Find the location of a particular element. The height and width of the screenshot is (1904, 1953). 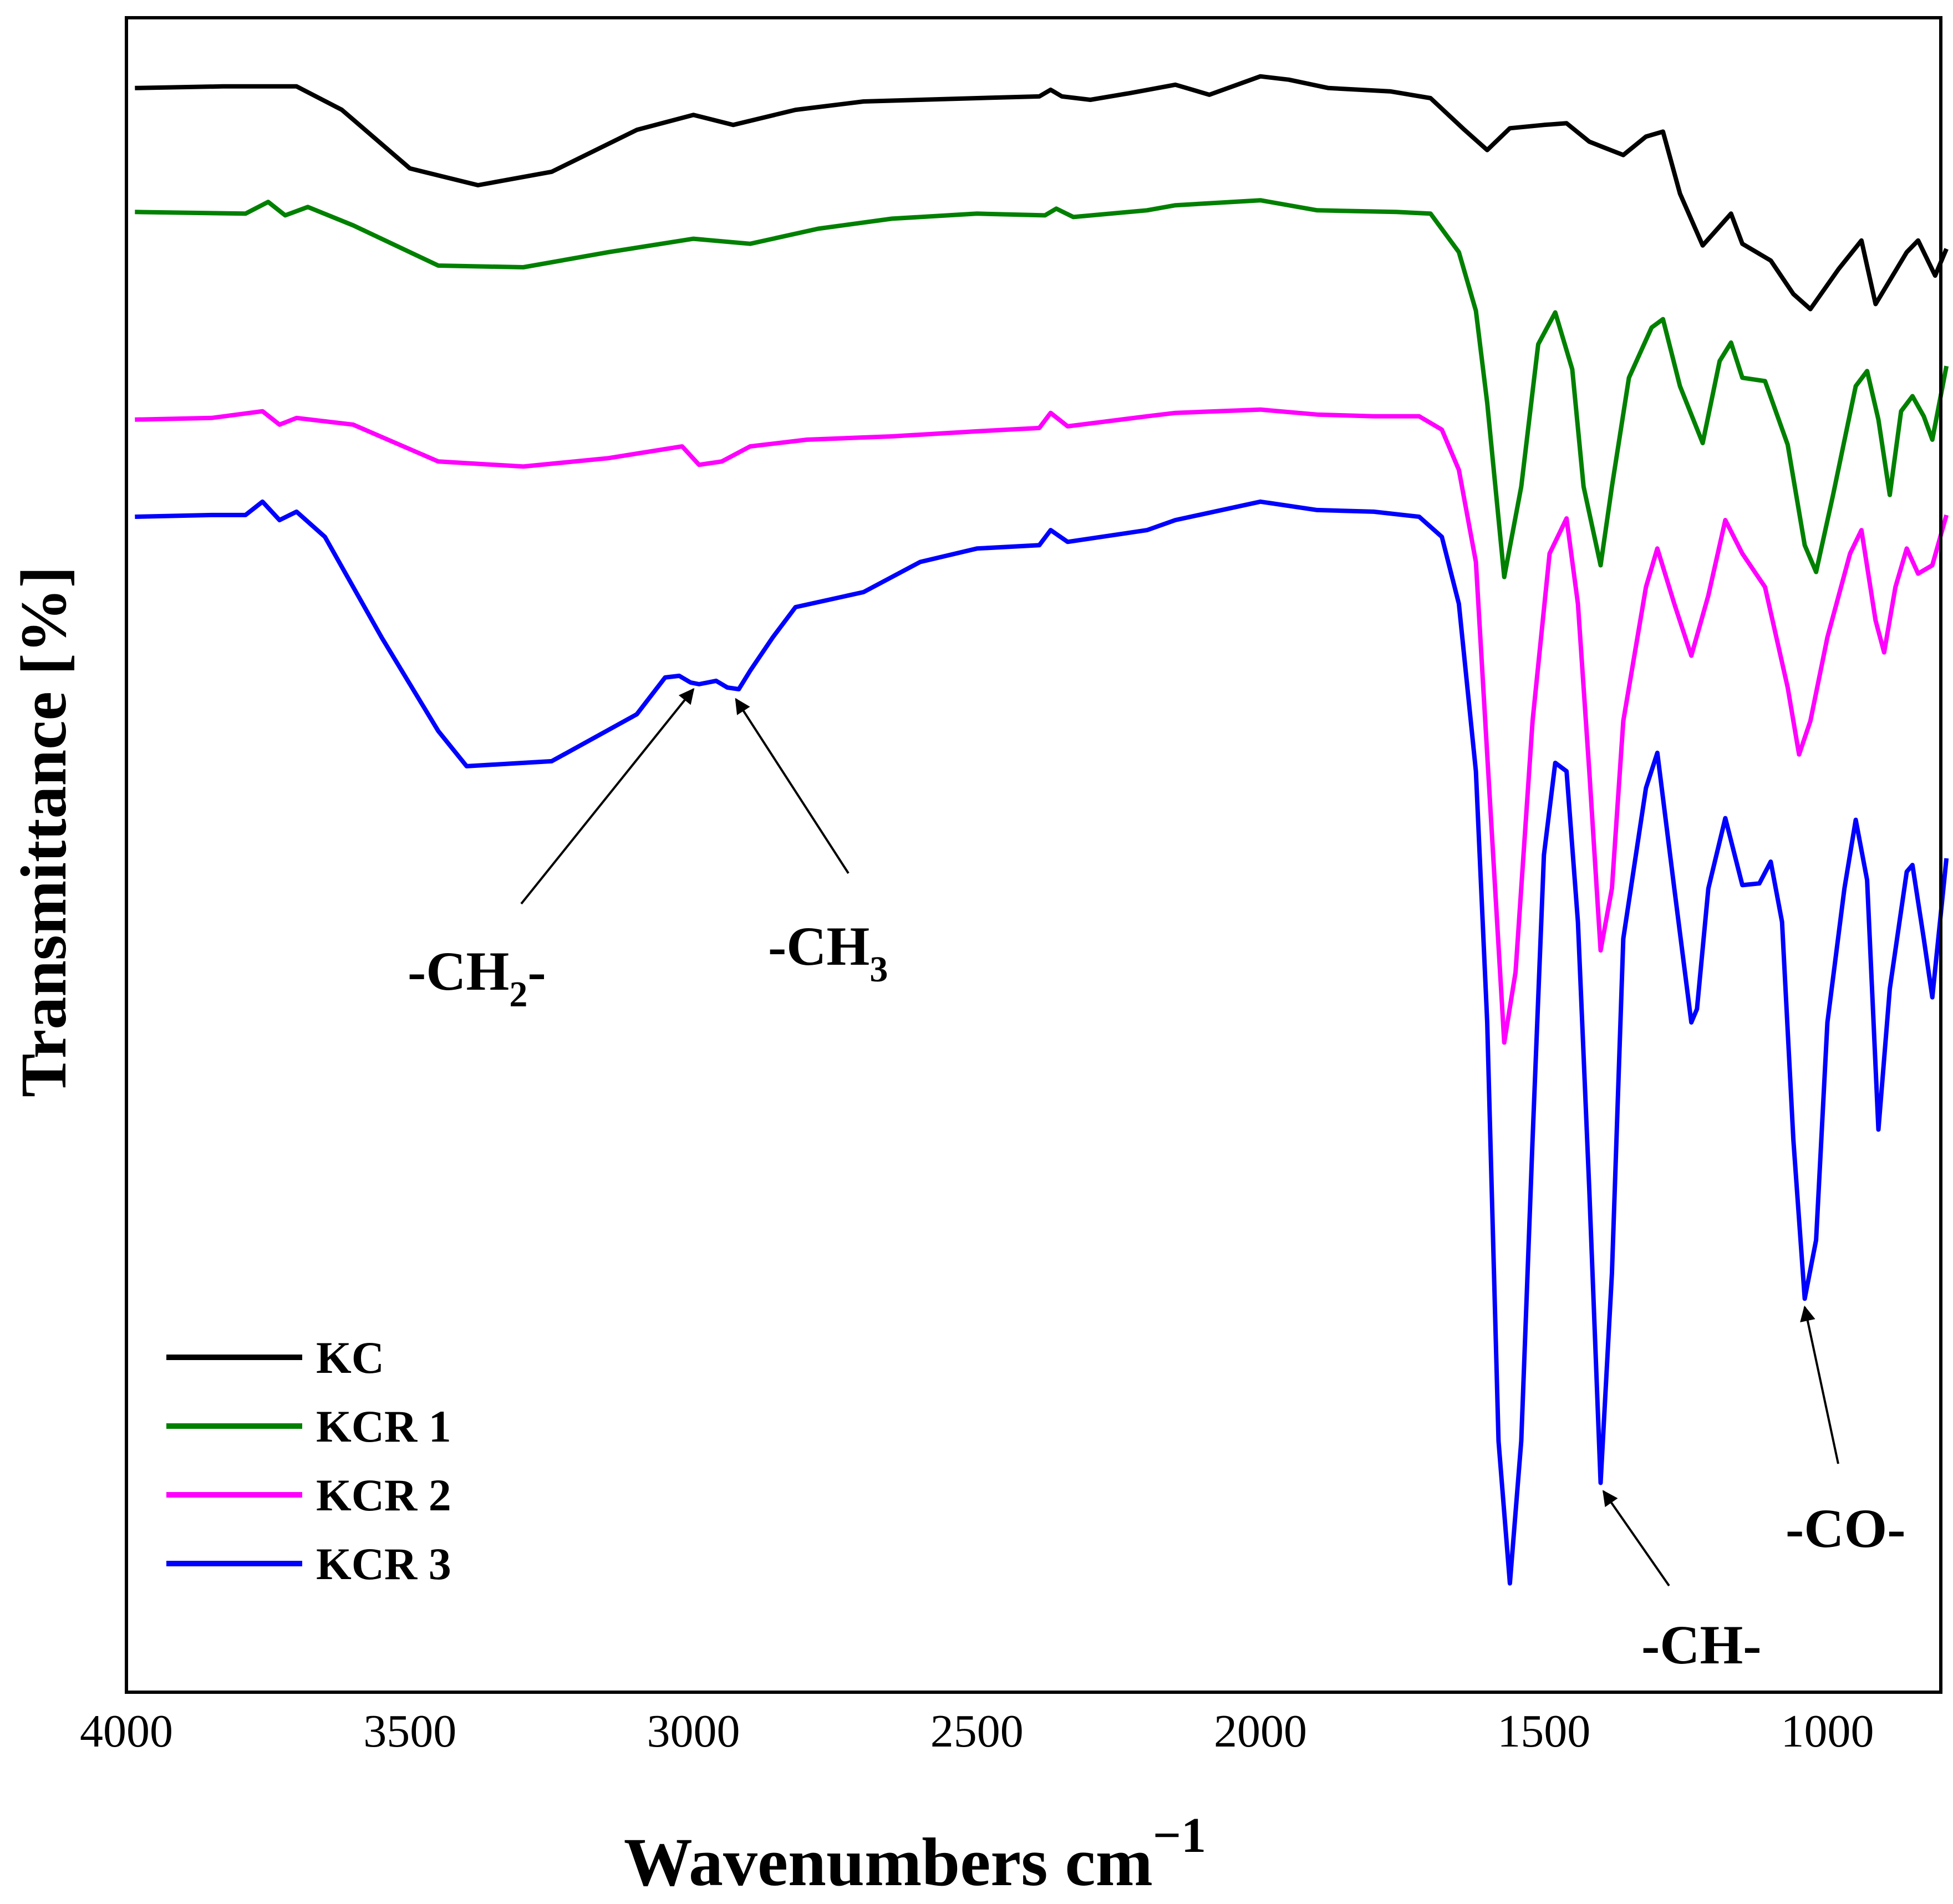

annotation-label: -CH3 is located at coordinates (828, 953).